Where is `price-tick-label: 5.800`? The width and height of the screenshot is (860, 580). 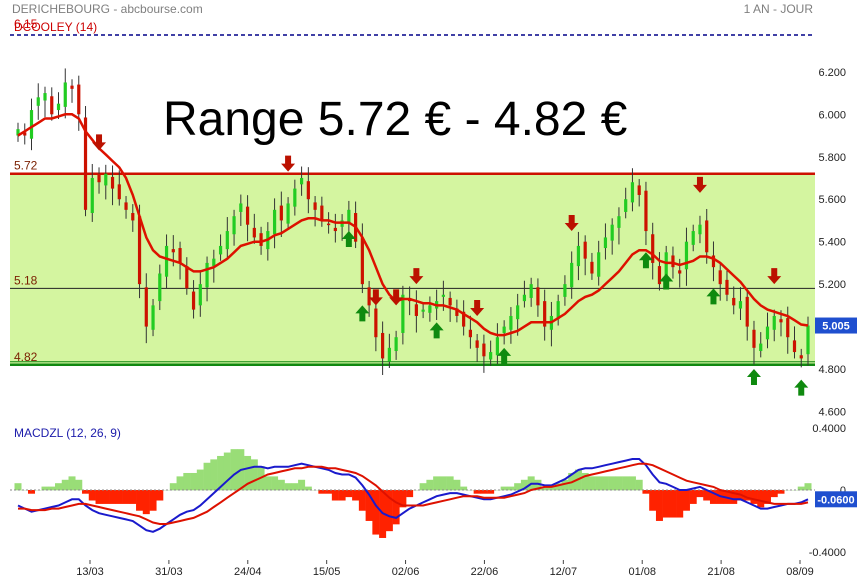 price-tick-label: 5.800 is located at coordinates (832, 158).